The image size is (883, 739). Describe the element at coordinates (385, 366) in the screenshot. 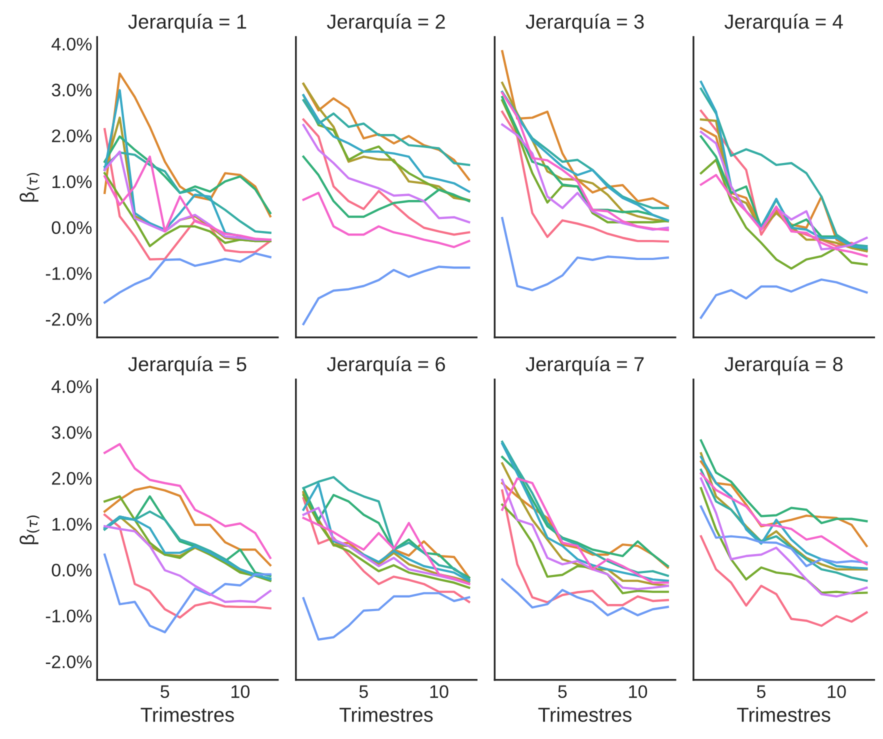

I see `chart-title: Jerarquía = 6` at that location.